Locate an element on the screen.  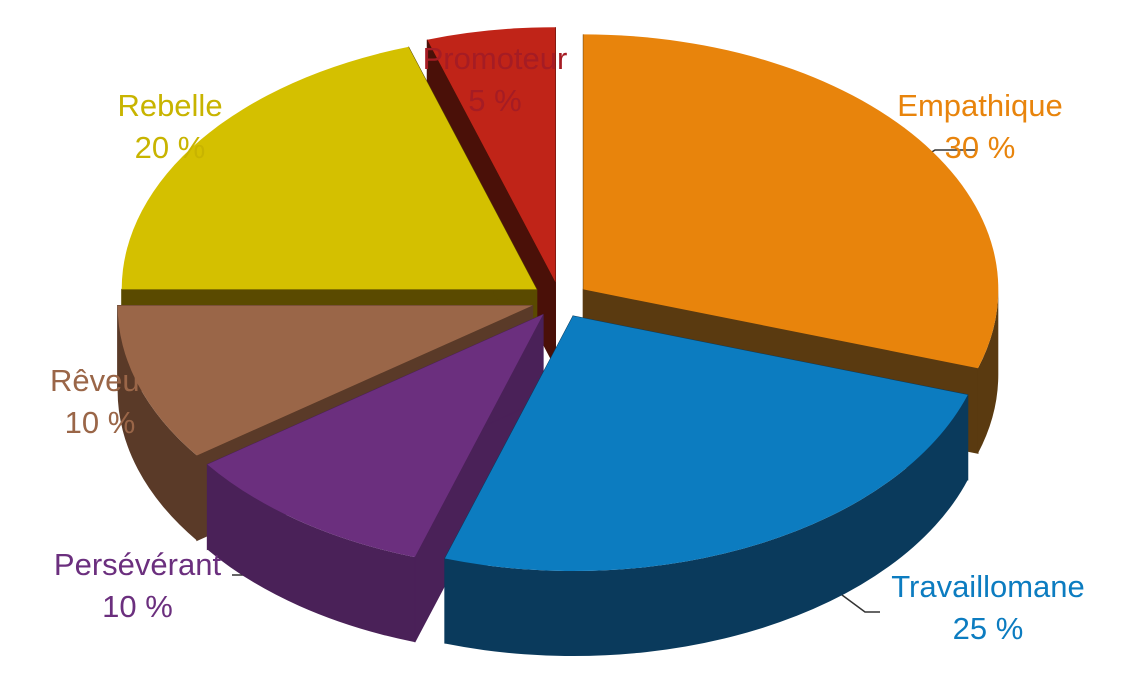
slice-percent: 25 % is located at coordinates (988, 628).